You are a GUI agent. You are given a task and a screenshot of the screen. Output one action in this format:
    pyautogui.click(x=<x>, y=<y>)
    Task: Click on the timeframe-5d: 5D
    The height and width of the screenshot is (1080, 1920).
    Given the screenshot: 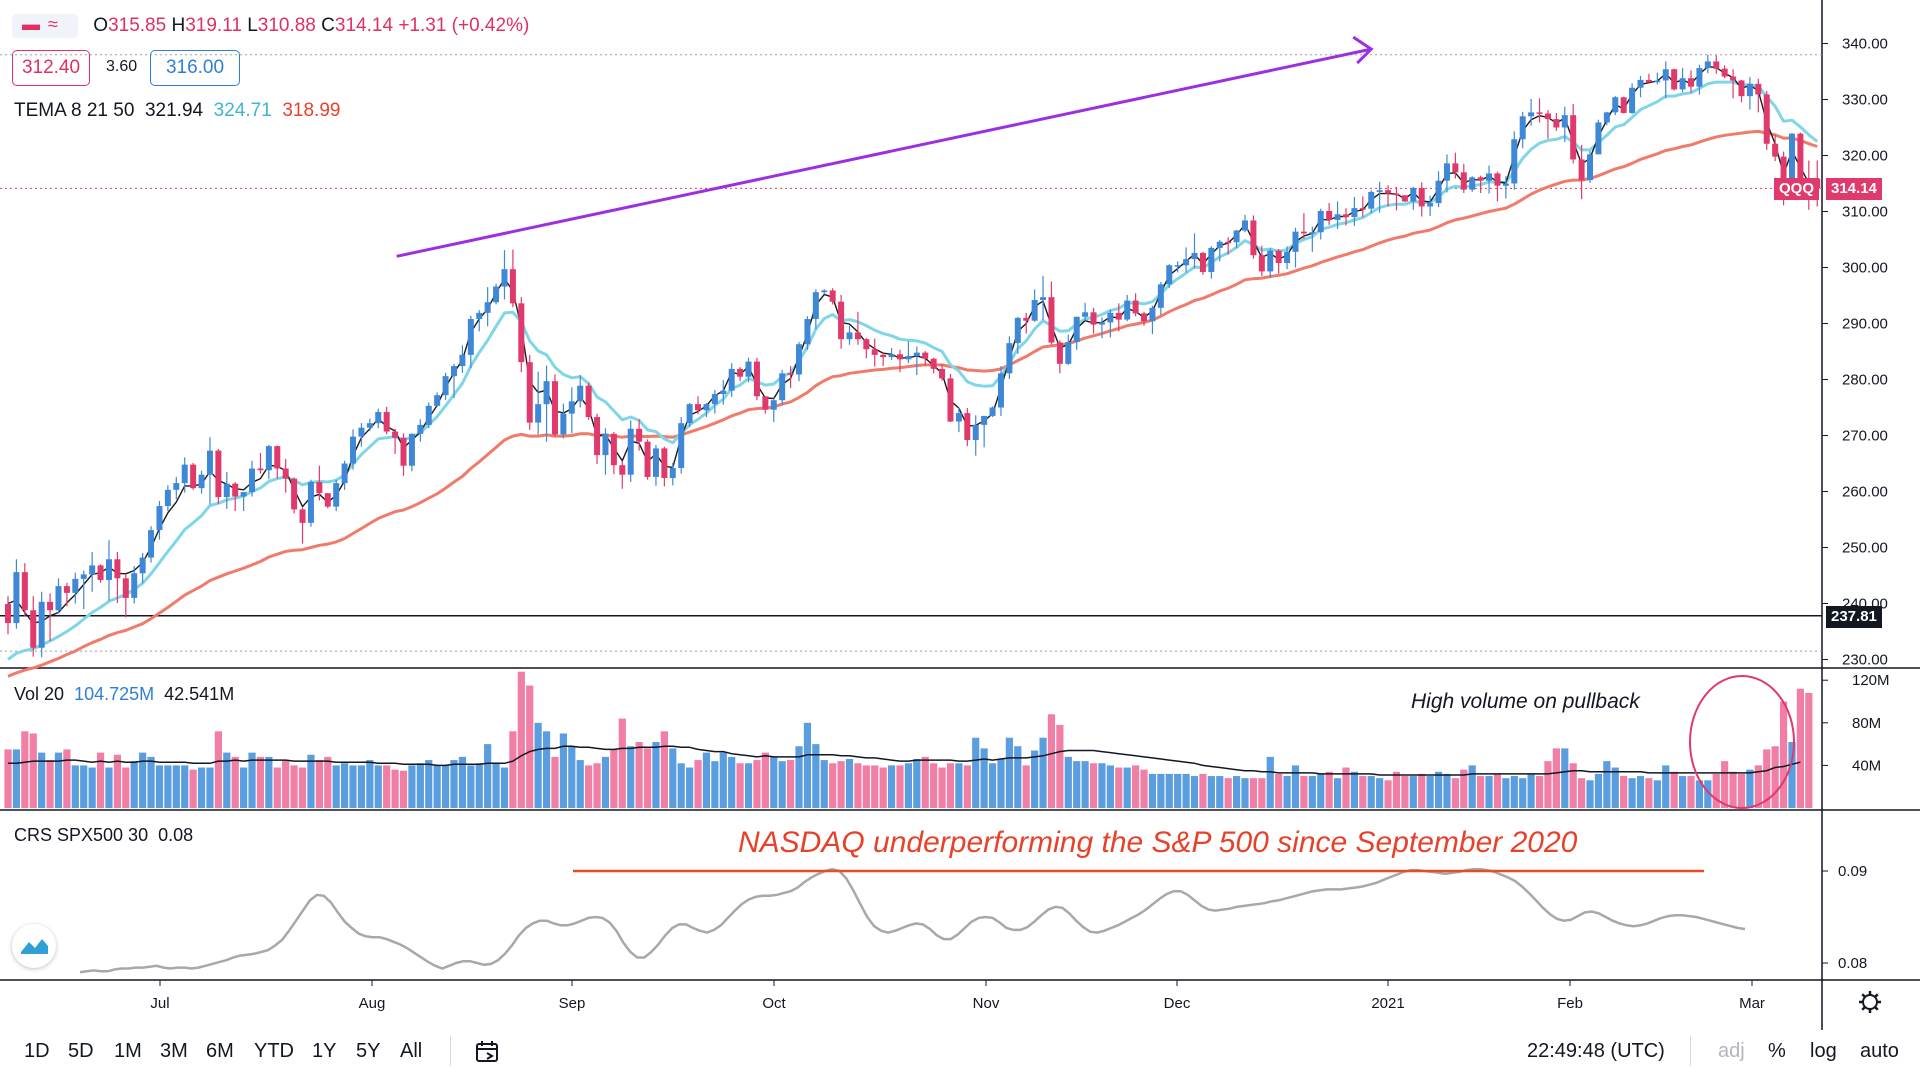 What is the action you would take?
    pyautogui.click(x=81, y=1051)
    